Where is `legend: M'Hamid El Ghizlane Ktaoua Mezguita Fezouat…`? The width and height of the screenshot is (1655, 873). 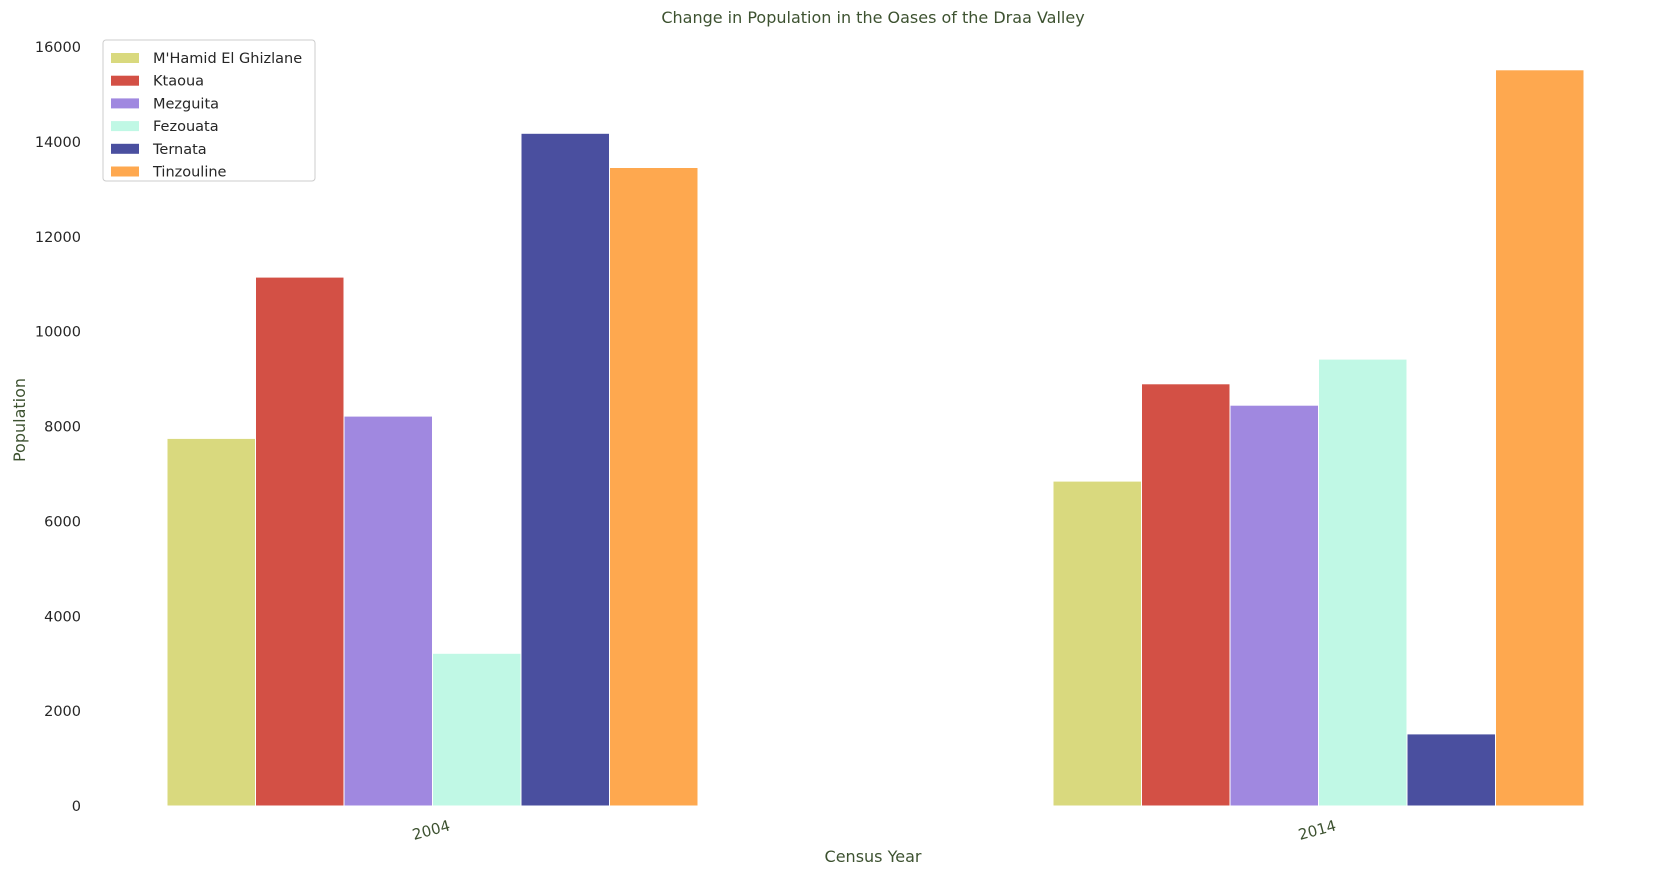 legend: M'Hamid El Ghizlane Ktaoua Mezguita Fezouat… is located at coordinates (209, 110).